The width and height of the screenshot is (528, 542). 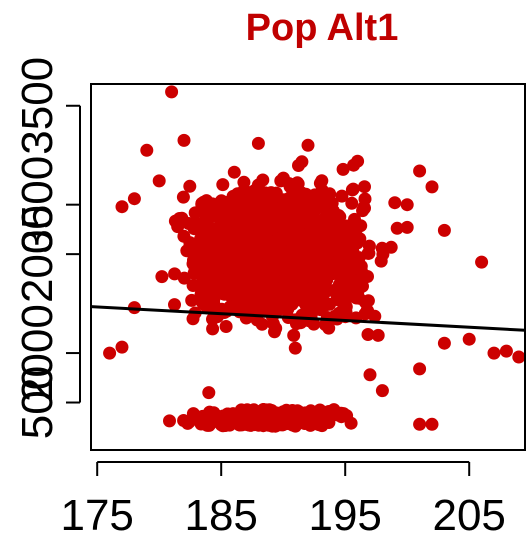 I want to click on regression-line, so click(x=308, y=318).